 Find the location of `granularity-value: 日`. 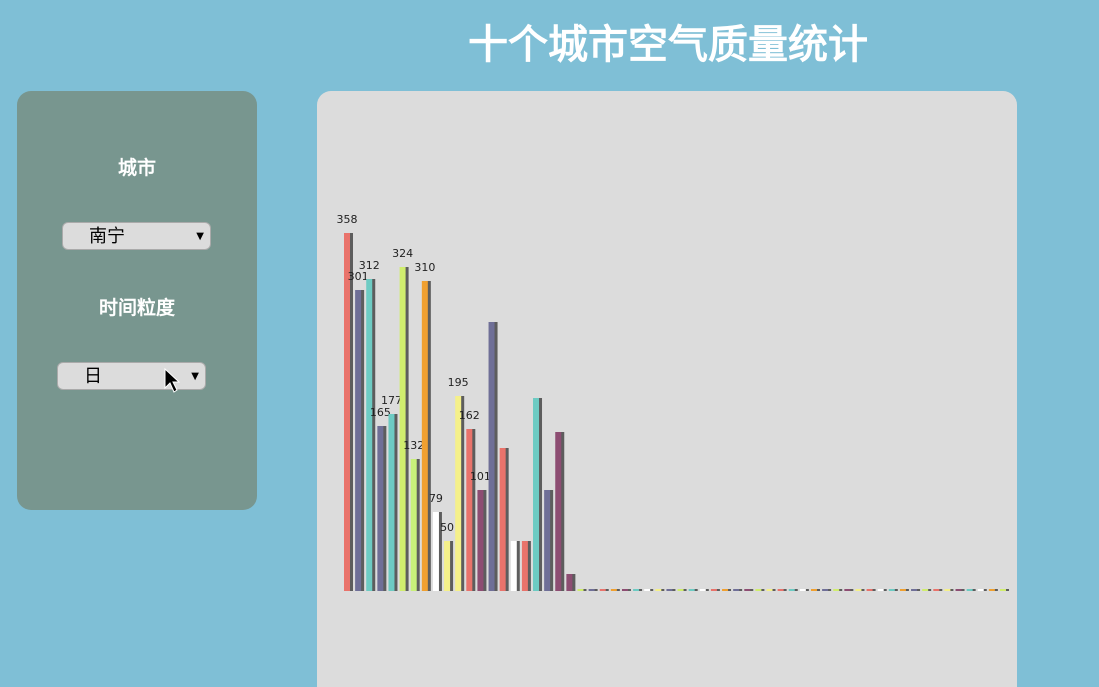

granularity-value: 日 is located at coordinates (93, 376).